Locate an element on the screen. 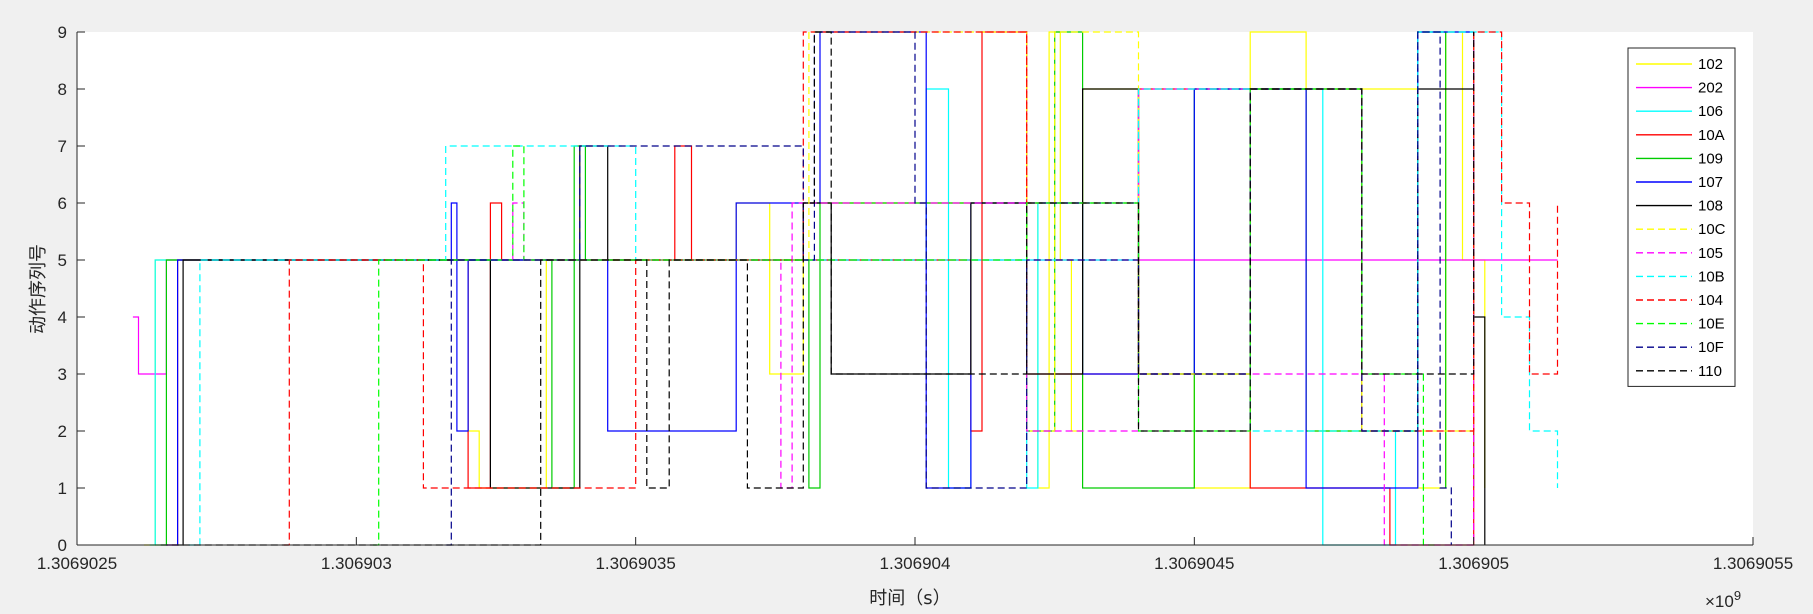 This screenshot has height=614, width=1813. y-tick-label: 1 is located at coordinates (62, 488).